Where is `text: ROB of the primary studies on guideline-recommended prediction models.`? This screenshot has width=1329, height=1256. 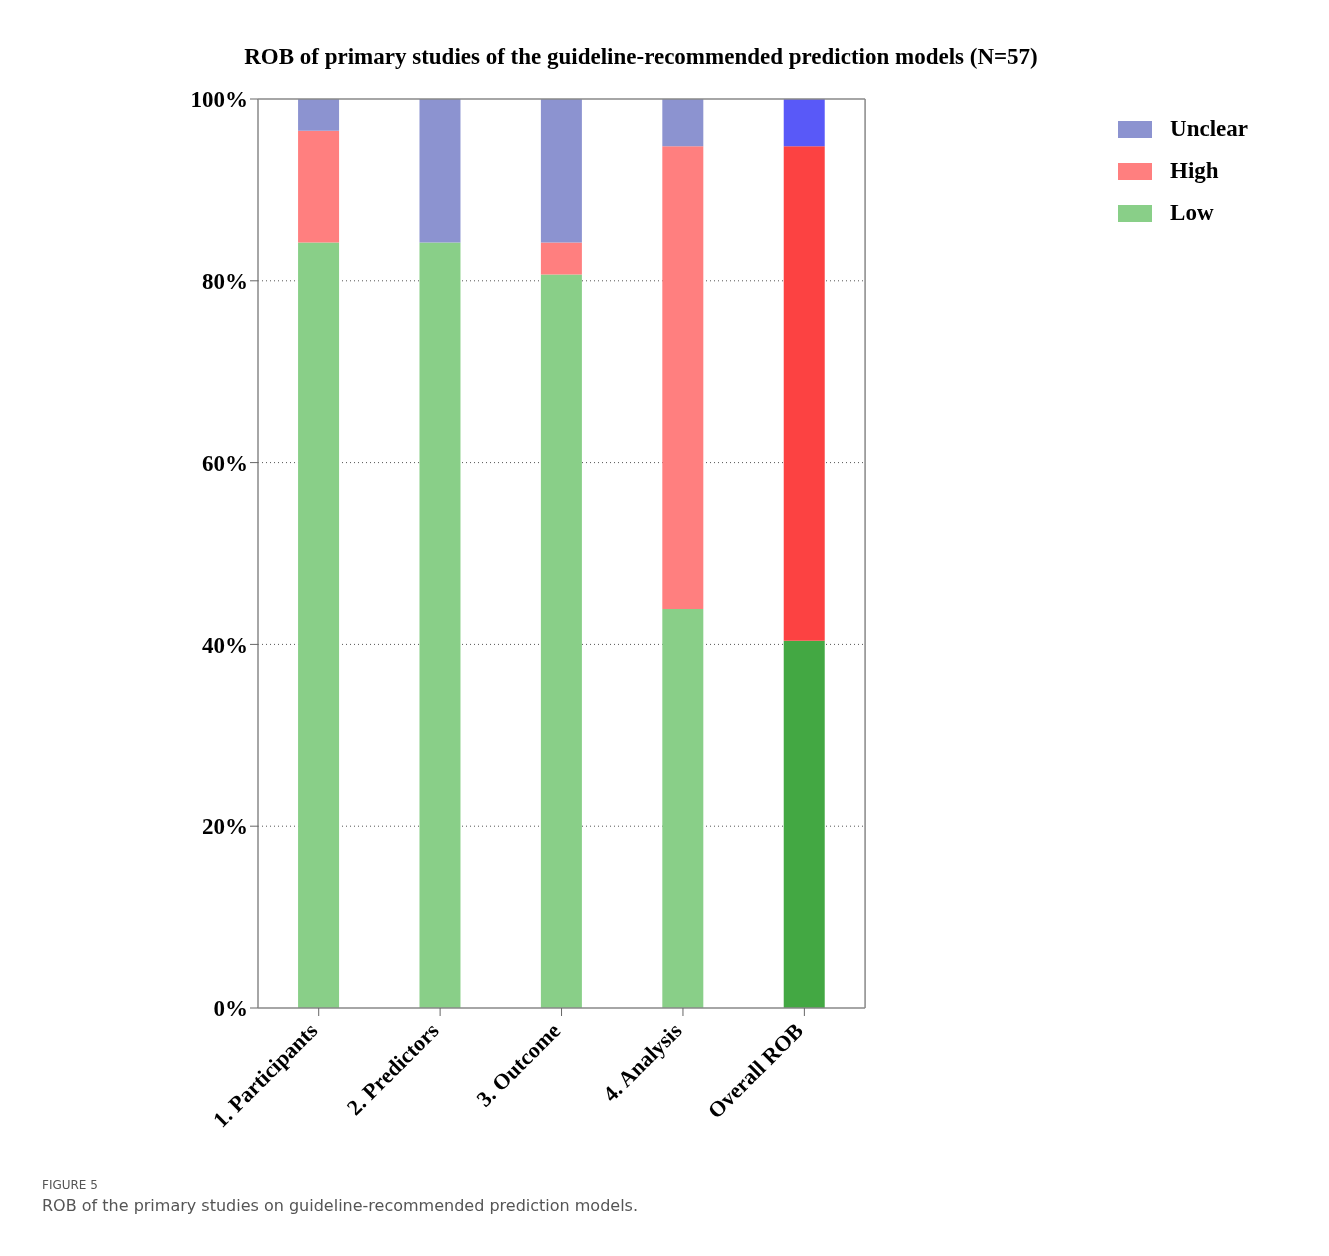 text: ROB of the primary studies on guideline-recommended prediction models. is located at coordinates (340, 1205).